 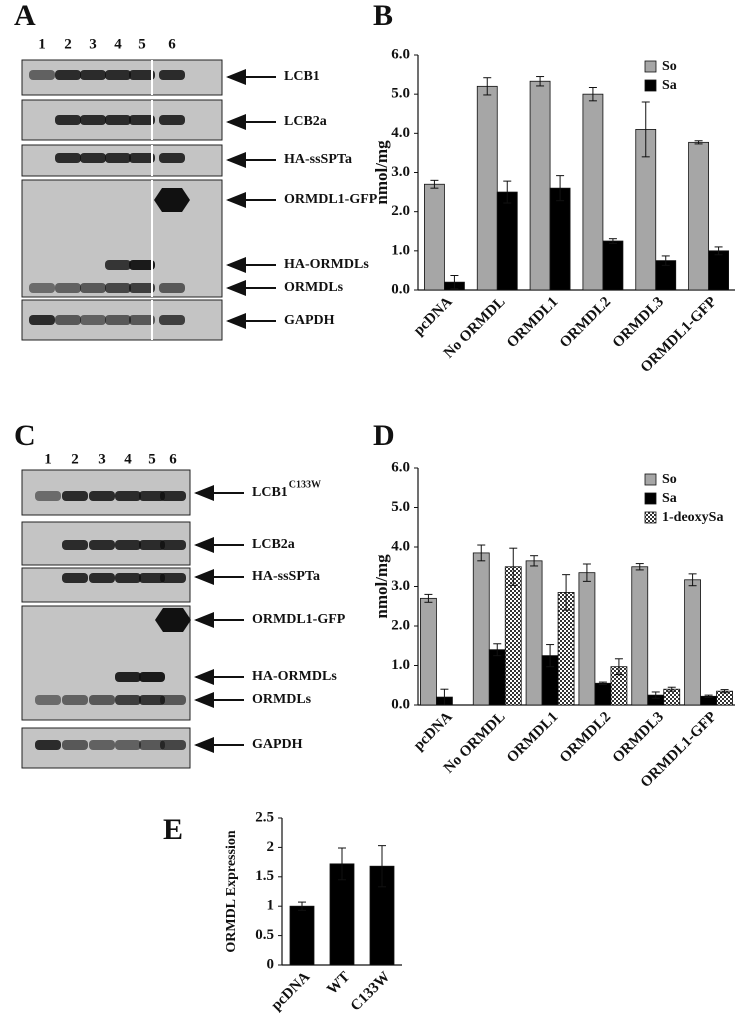 I want to click on x-tick-label: C133W, so click(x=370, y=991).